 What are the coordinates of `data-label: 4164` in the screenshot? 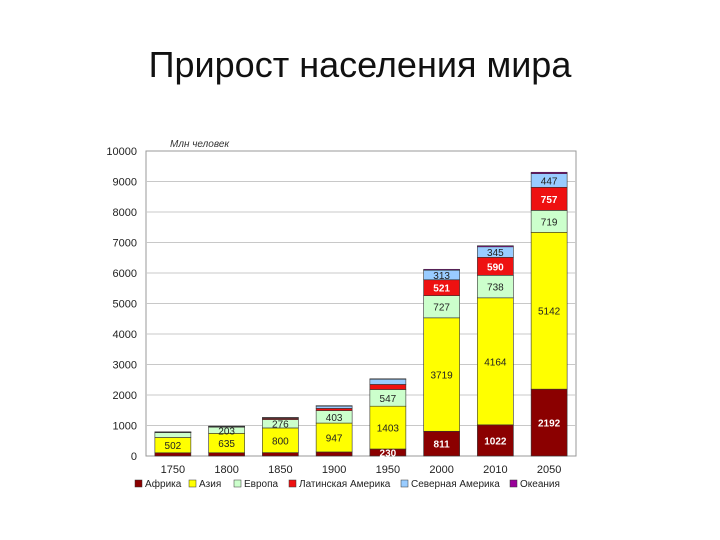 It's located at (495, 362).